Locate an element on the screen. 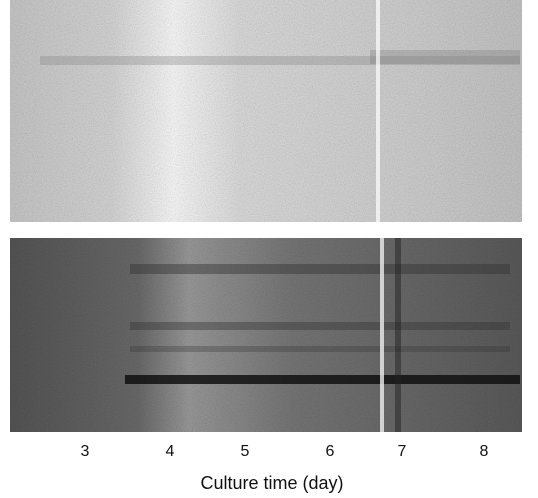  lane-label: 5 is located at coordinates (245, 451).